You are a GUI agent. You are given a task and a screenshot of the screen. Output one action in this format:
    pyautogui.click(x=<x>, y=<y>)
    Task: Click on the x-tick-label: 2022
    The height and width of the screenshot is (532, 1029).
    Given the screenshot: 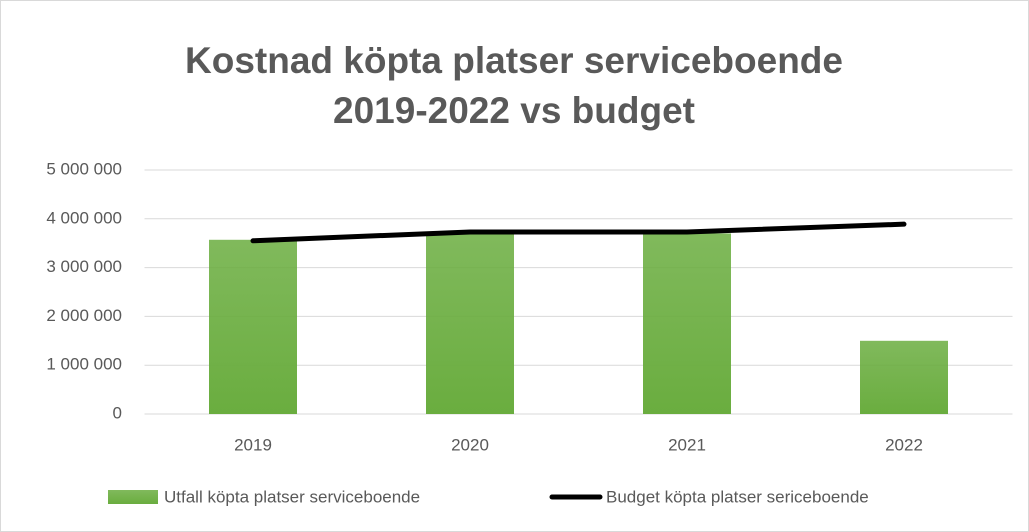 What is the action you would take?
    pyautogui.click(x=904, y=444)
    